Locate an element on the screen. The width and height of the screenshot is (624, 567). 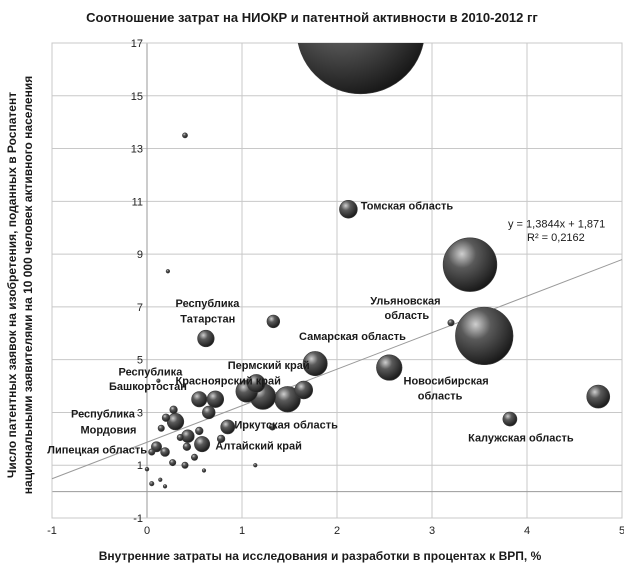
annotation-label: Пермский край is located at coordinates (269, 366).